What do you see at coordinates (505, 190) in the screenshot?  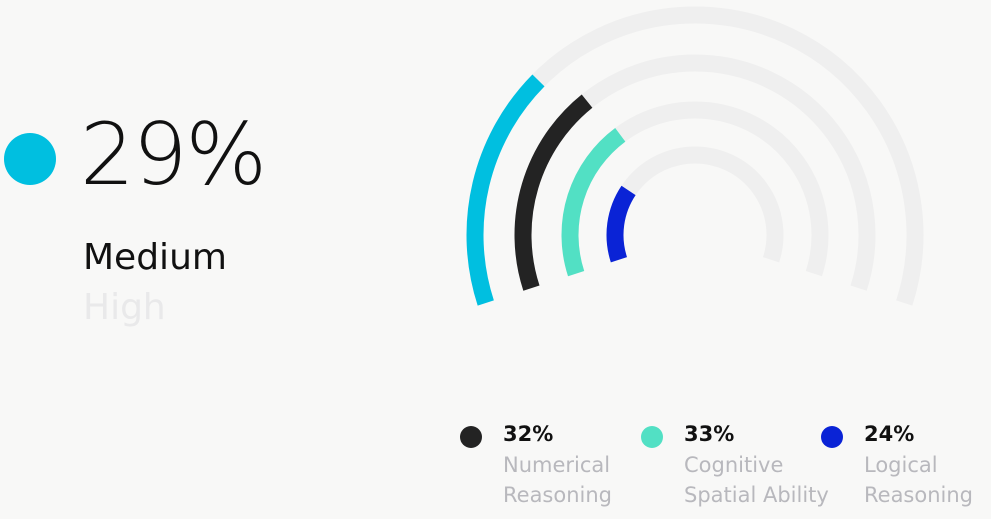 I see `ring-bar-overall` at bounding box center [505, 190].